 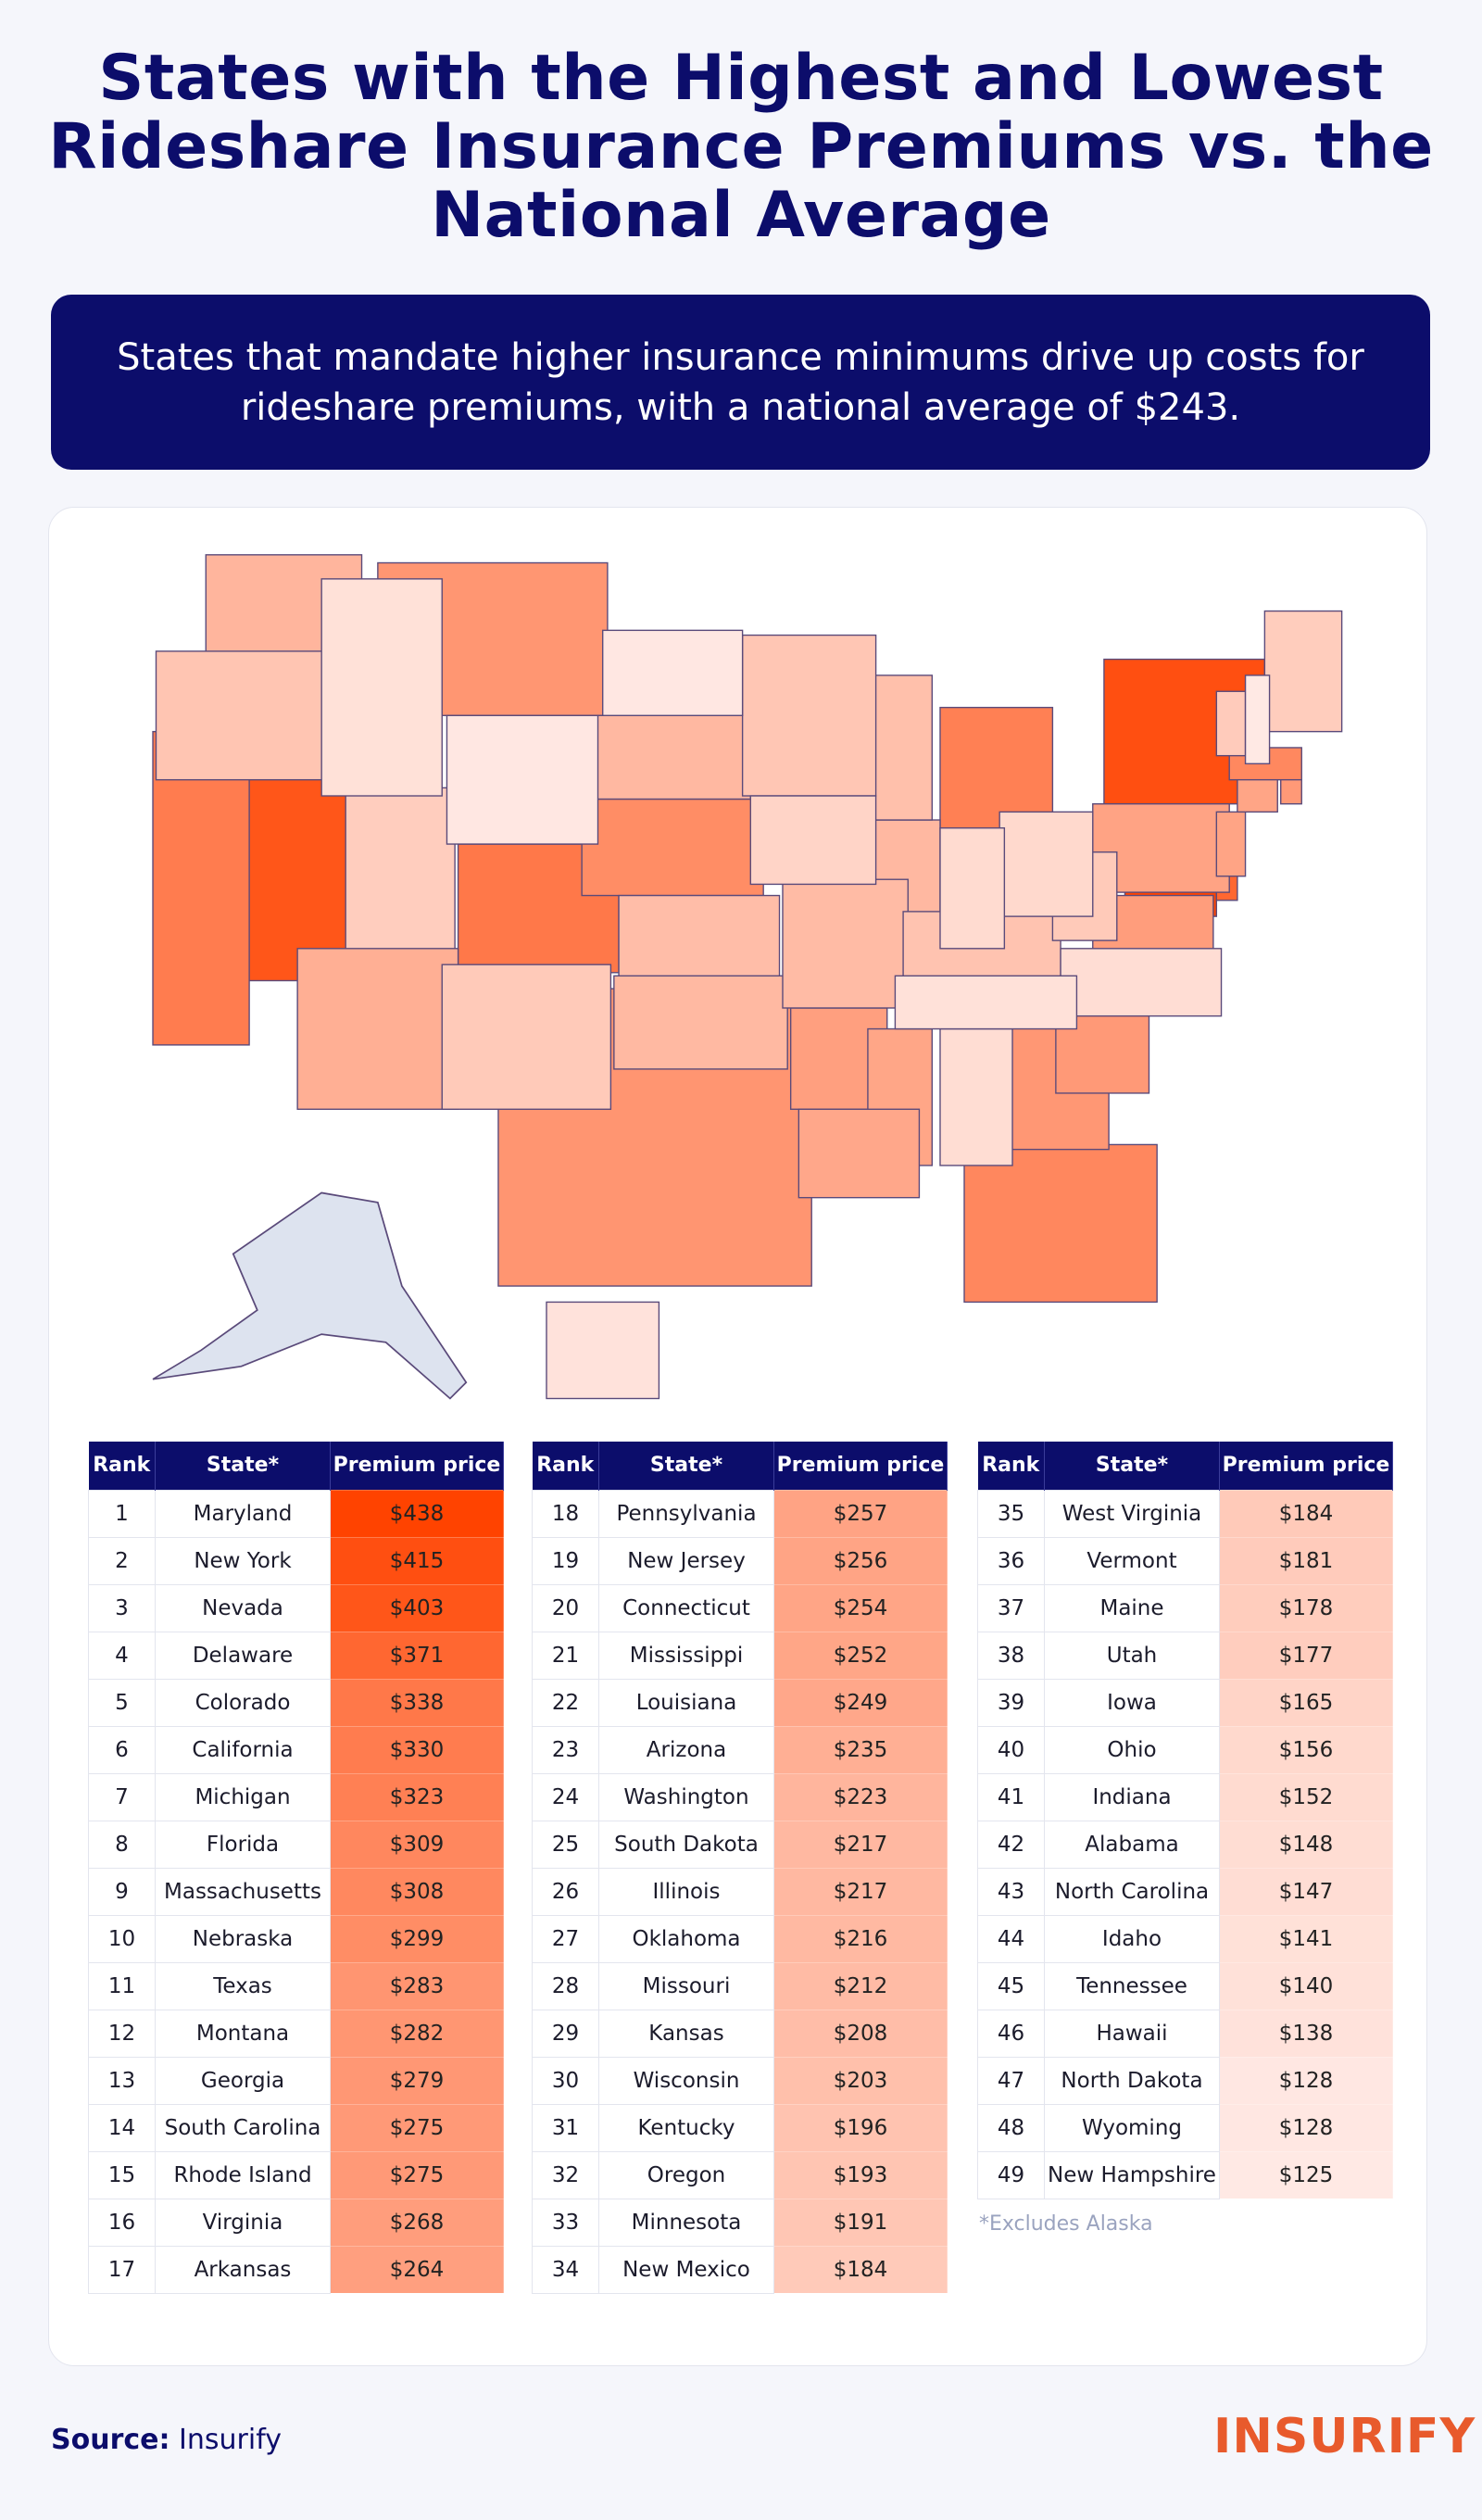 What do you see at coordinates (809, 715) in the screenshot?
I see `state-minnesota` at bounding box center [809, 715].